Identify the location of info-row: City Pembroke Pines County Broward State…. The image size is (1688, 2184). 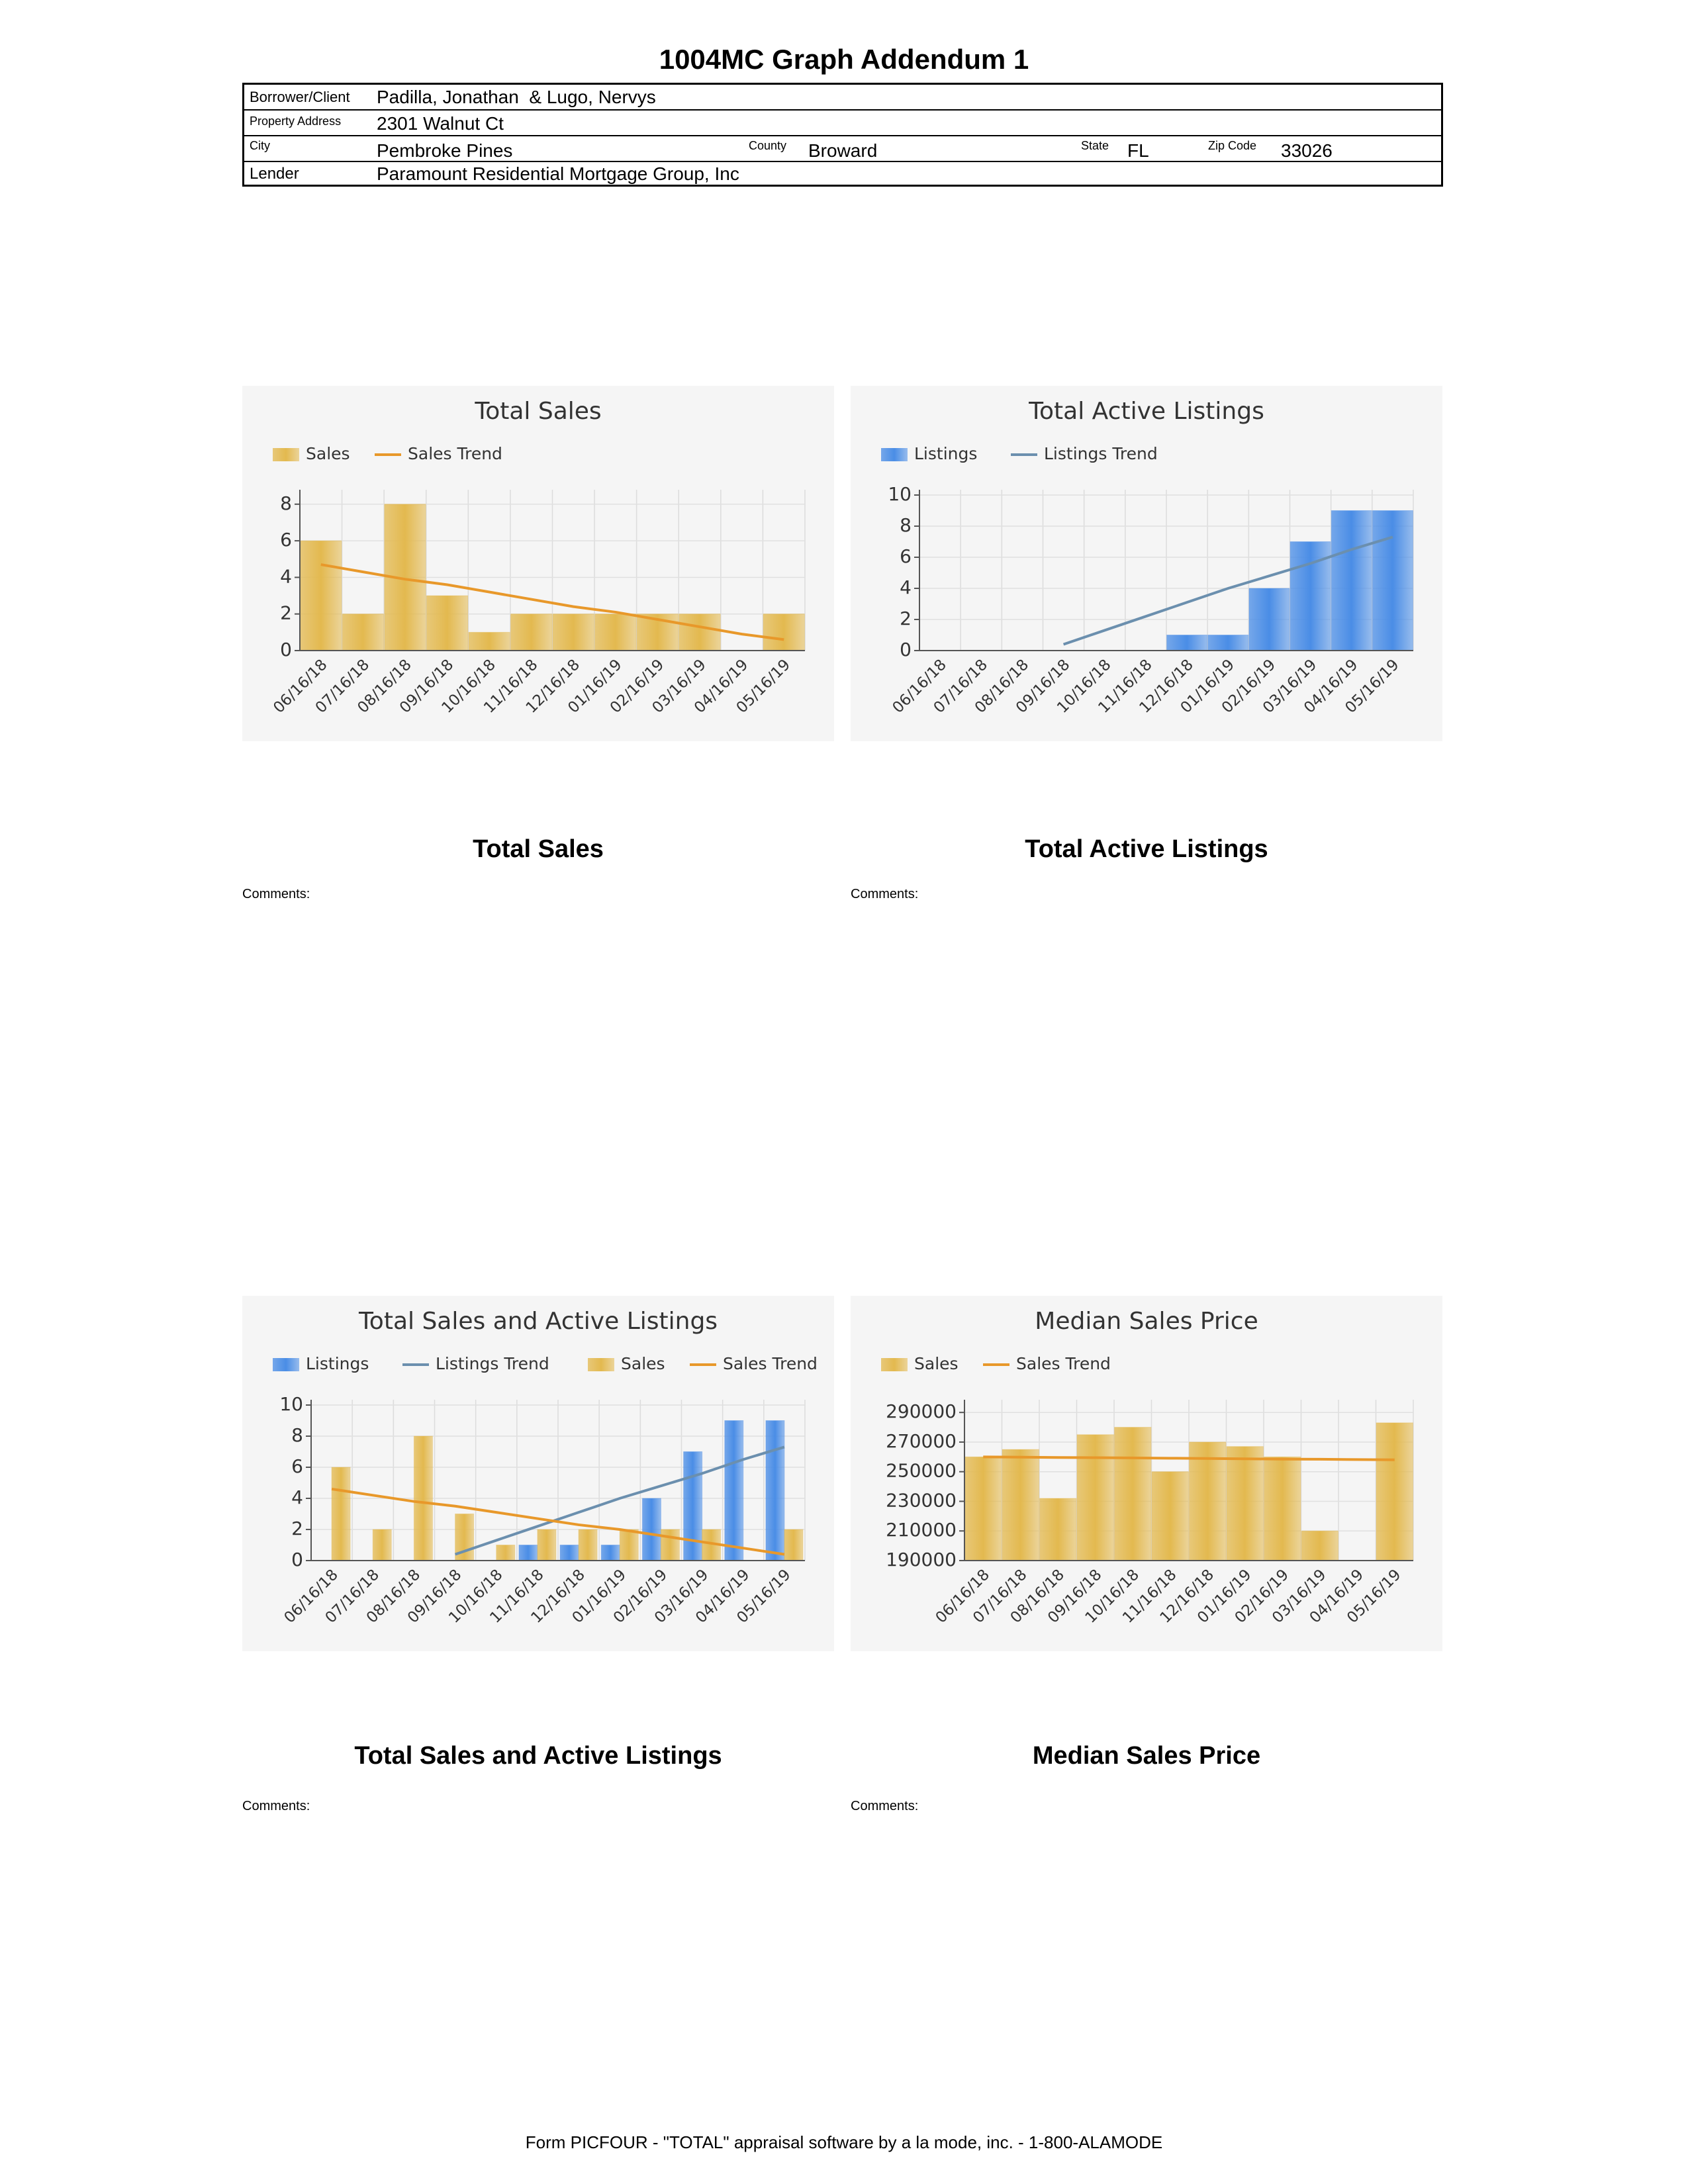
(842, 149).